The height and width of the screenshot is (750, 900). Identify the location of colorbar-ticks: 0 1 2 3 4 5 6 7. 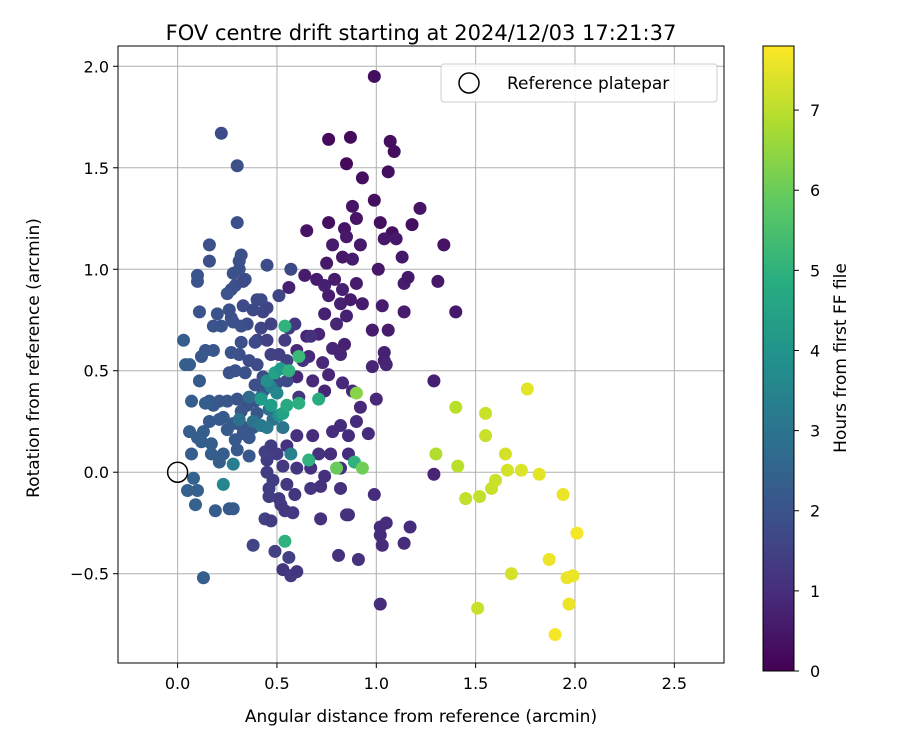
(807, 391).